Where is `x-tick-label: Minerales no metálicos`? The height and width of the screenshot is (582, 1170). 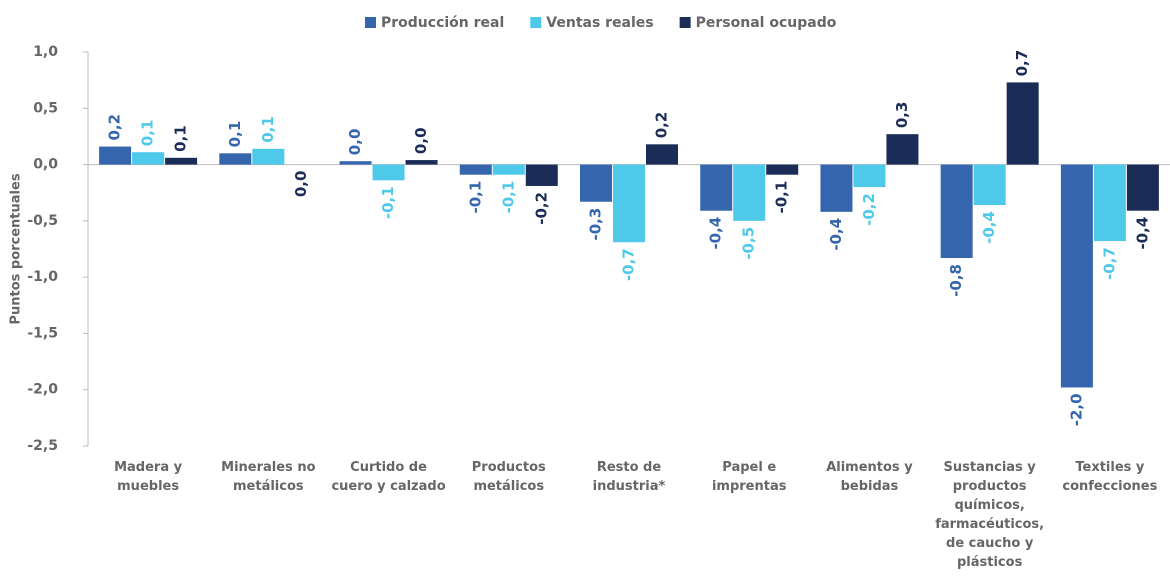
x-tick-label: Minerales no metálicos is located at coordinates (268, 477).